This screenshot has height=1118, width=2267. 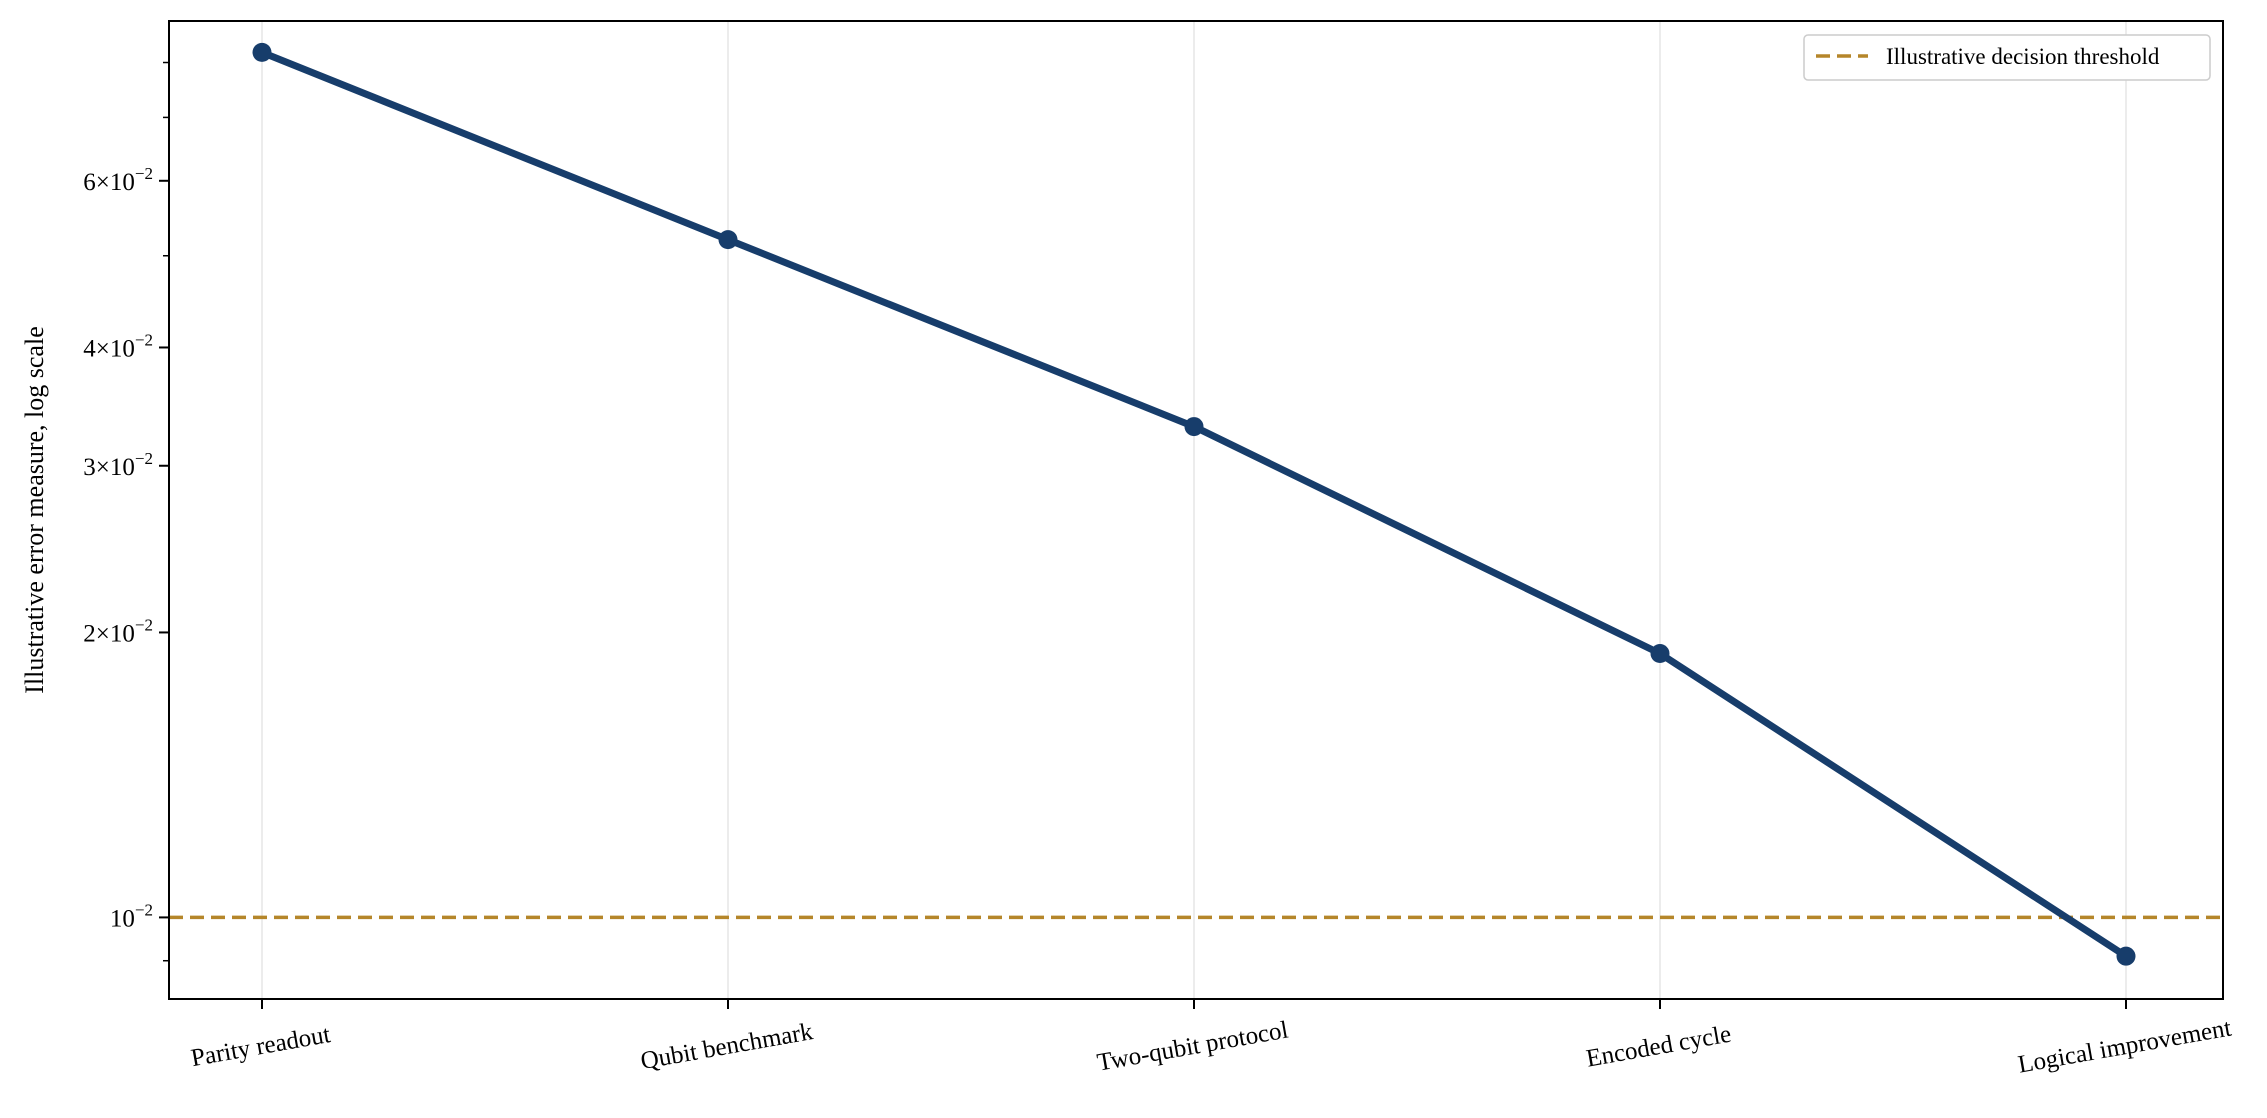 What do you see at coordinates (118, 631) in the screenshot?
I see `y-tick-label: 2×10⁻²` at bounding box center [118, 631].